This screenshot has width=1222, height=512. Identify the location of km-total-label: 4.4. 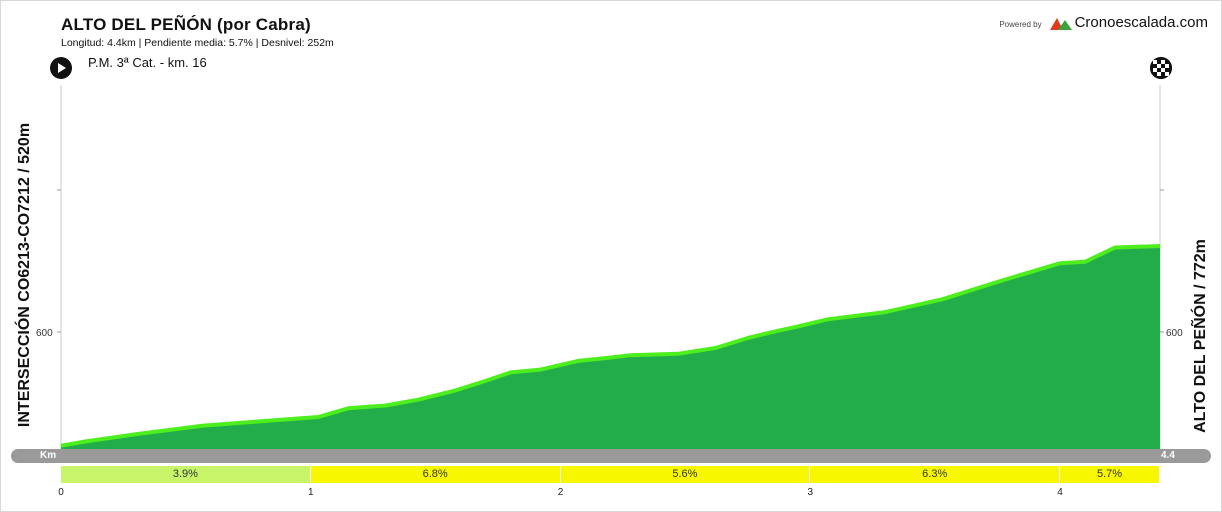
(1168, 455).